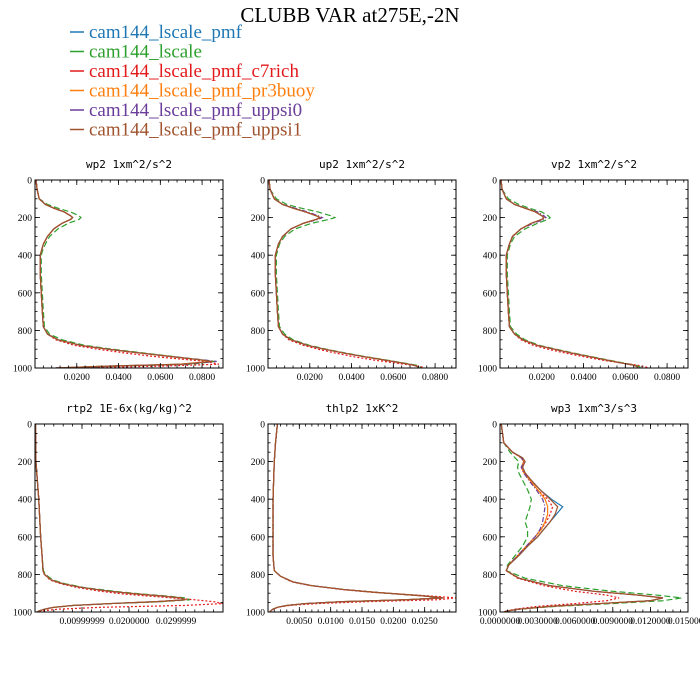 This screenshot has height=700, width=700. I want to click on x-tick-label: 0.0299999, so click(176, 622).